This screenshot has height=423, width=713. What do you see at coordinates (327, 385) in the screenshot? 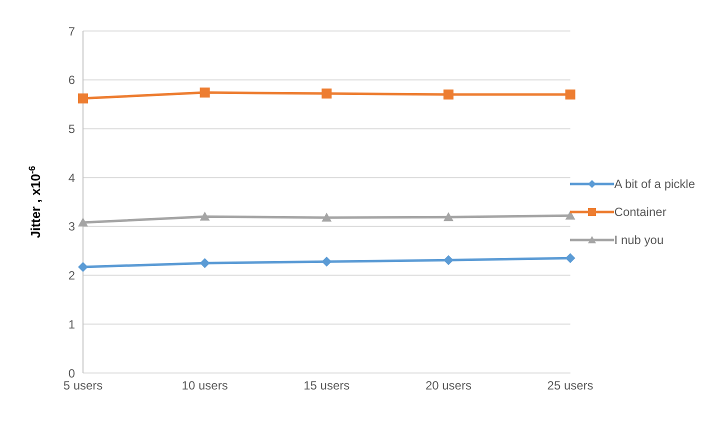
I see `x-tick-label: 15 users` at bounding box center [327, 385].